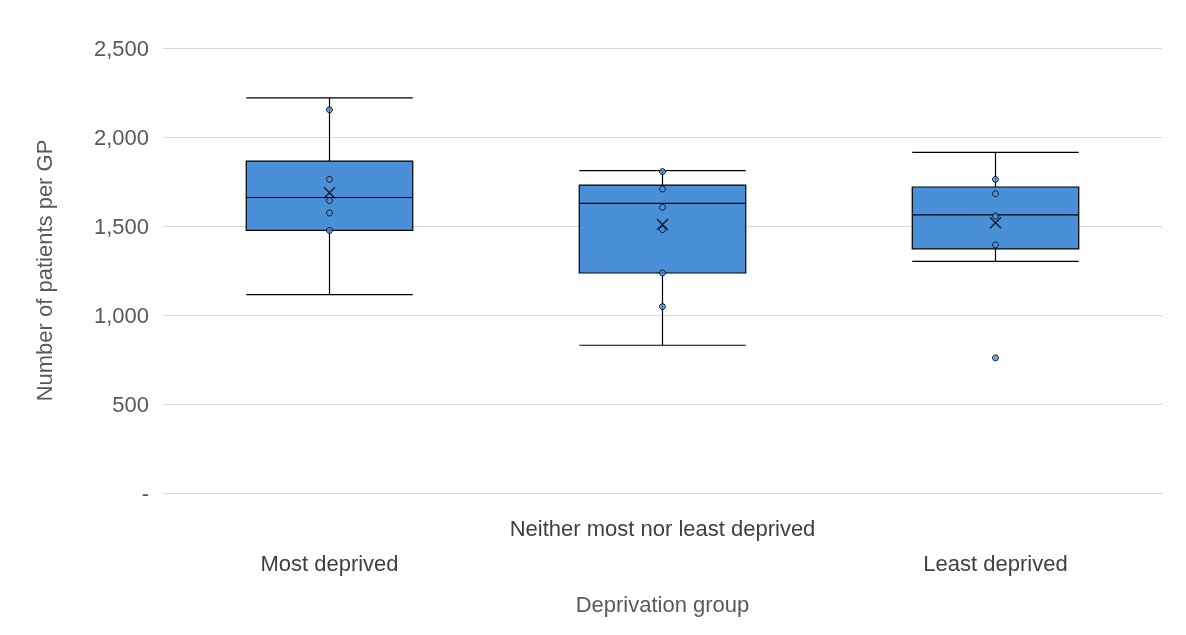 The width and height of the screenshot is (1186, 635). I want to click on x-tick-label: Least deprived, so click(995, 563).